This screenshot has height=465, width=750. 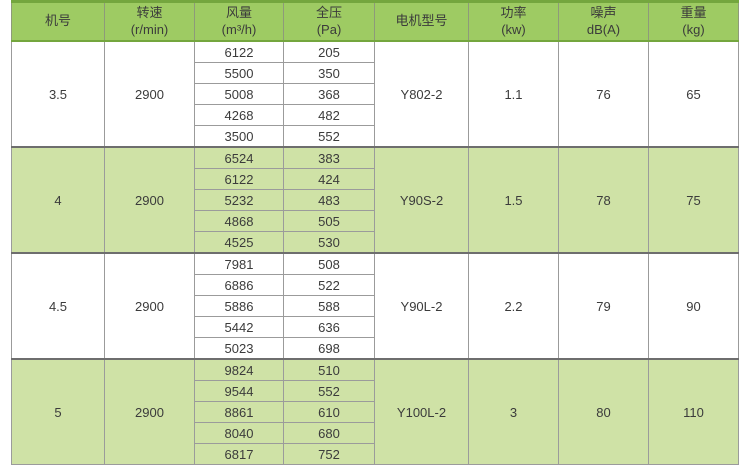 I want to click on table-row: 4268 482, so click(x=375, y=115).